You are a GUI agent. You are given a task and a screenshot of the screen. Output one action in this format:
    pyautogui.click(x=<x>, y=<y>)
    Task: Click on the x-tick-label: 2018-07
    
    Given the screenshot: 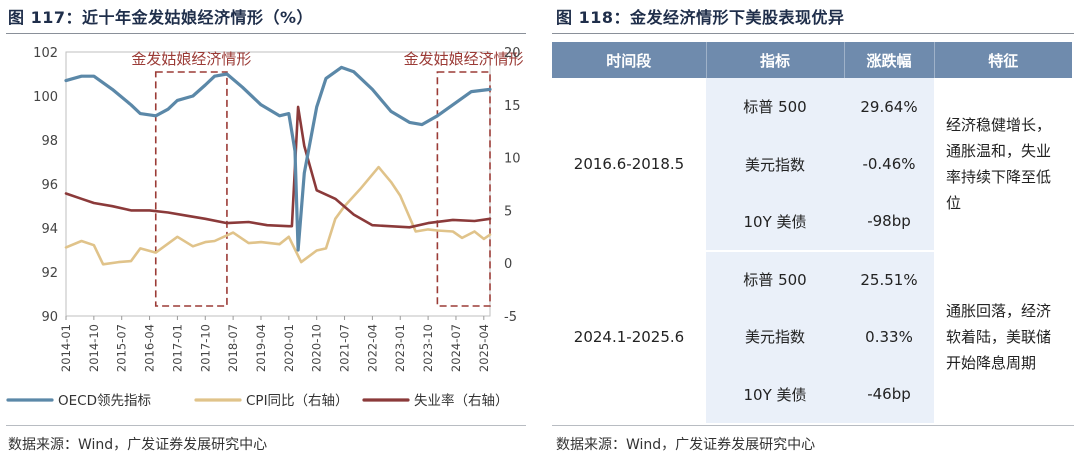 What is the action you would take?
    pyautogui.click(x=233, y=348)
    